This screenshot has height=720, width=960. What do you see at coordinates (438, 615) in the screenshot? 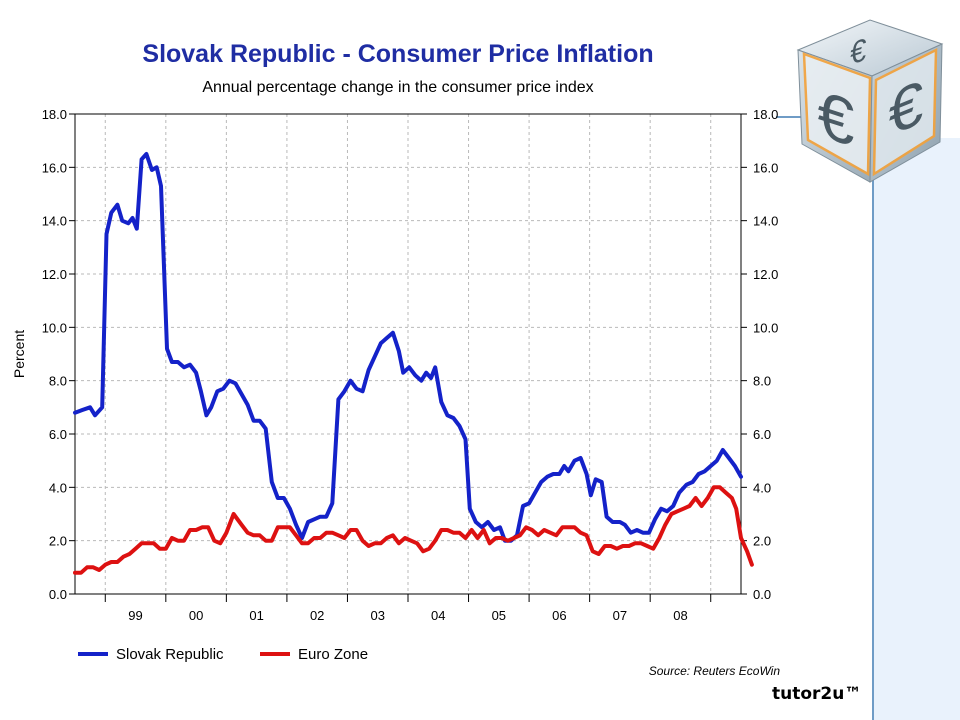
I see `x-tick-label: 04` at bounding box center [438, 615].